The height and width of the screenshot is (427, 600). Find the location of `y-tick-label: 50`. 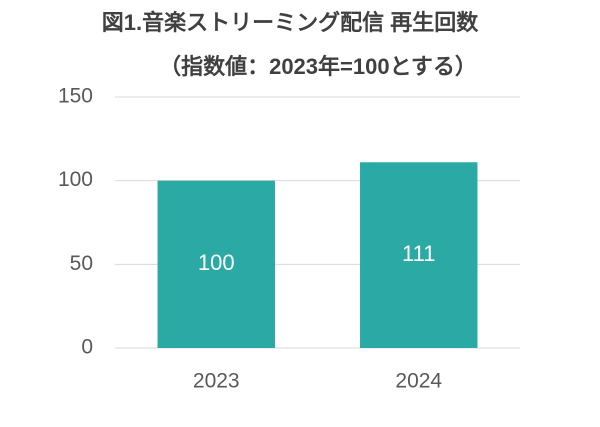

y-tick-label: 50 is located at coordinates (81, 263).